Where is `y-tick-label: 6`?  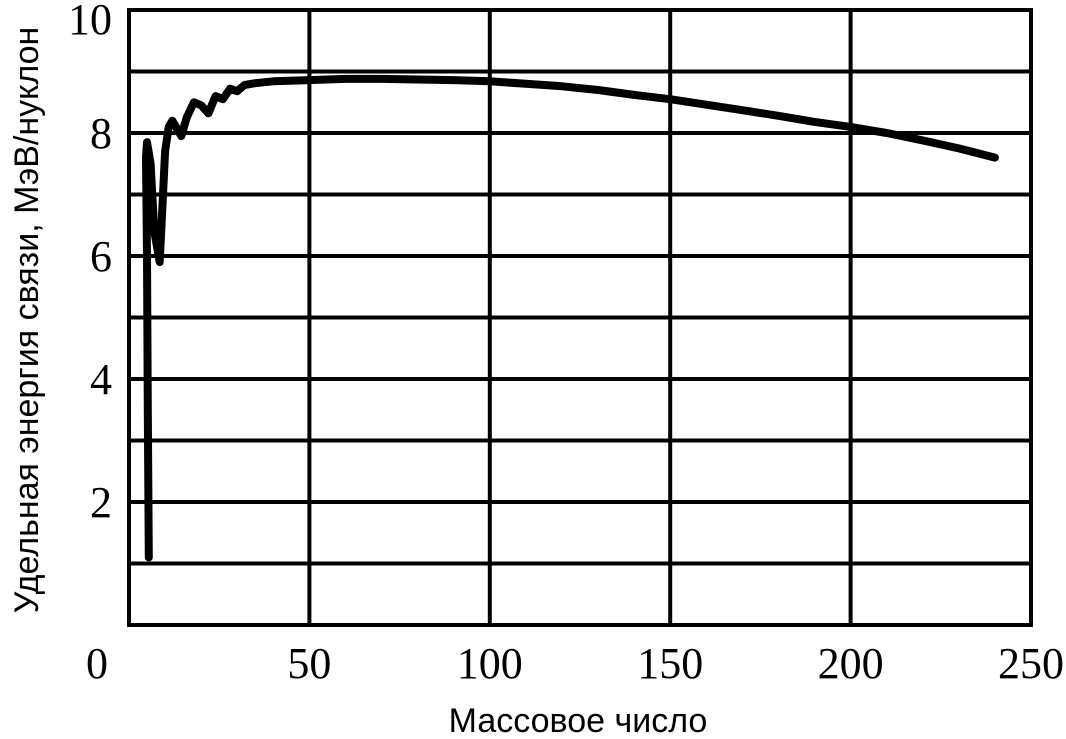 y-tick-label: 6 is located at coordinates (101, 256).